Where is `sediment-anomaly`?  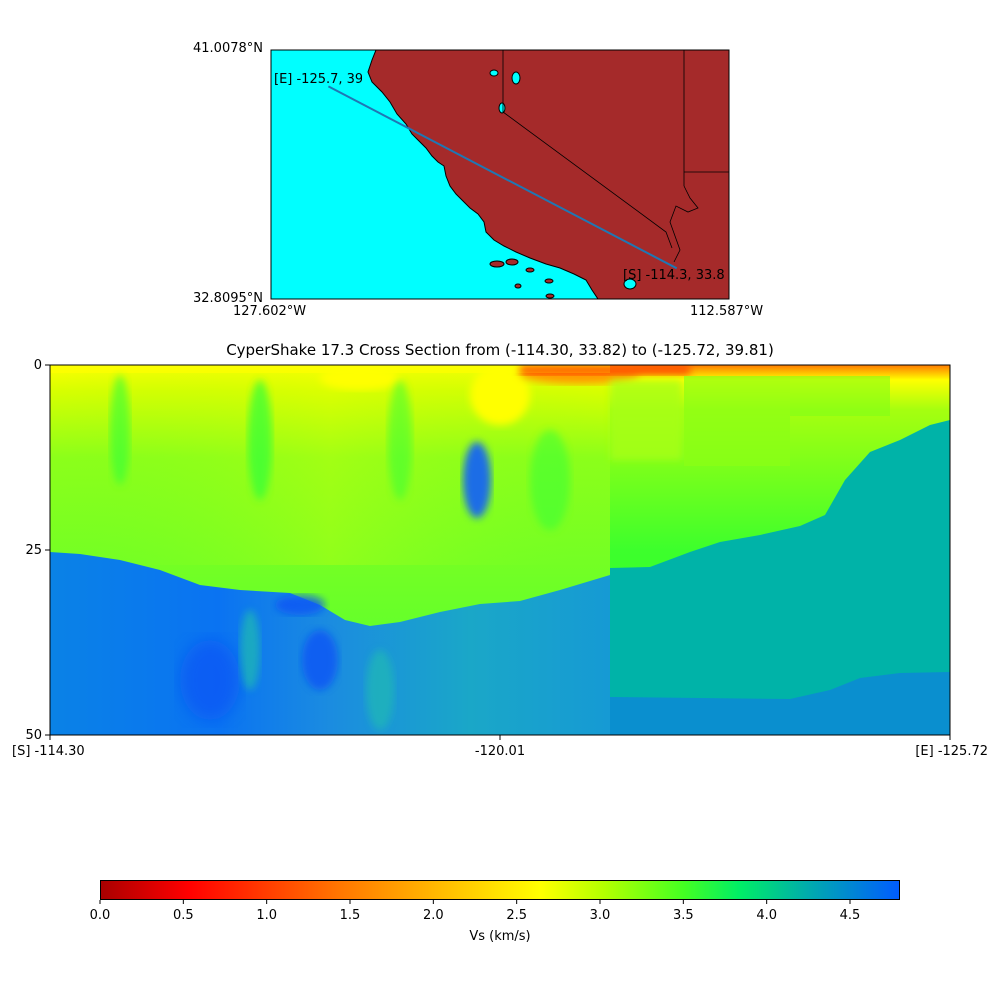
sediment-anomaly is located at coordinates (500, 395).